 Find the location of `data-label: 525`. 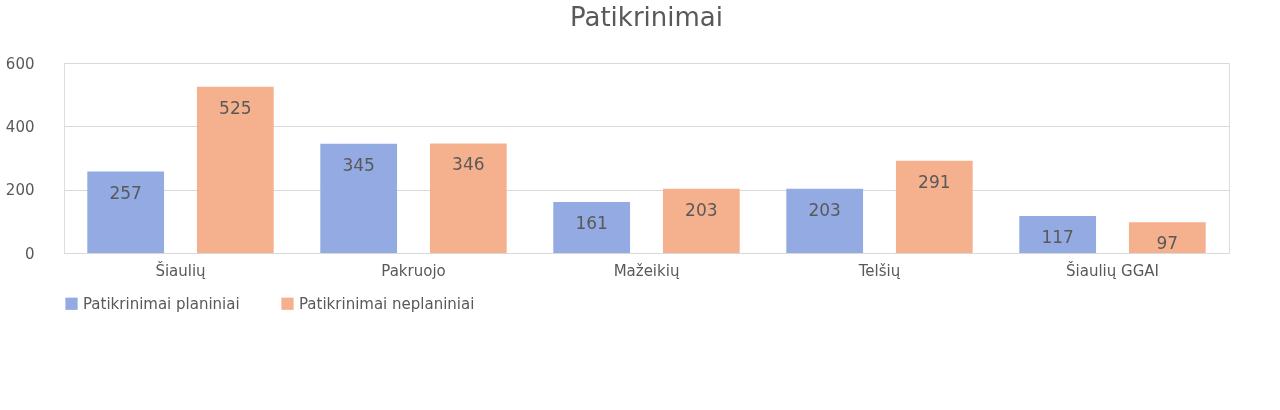

data-label: 525 is located at coordinates (235, 107).